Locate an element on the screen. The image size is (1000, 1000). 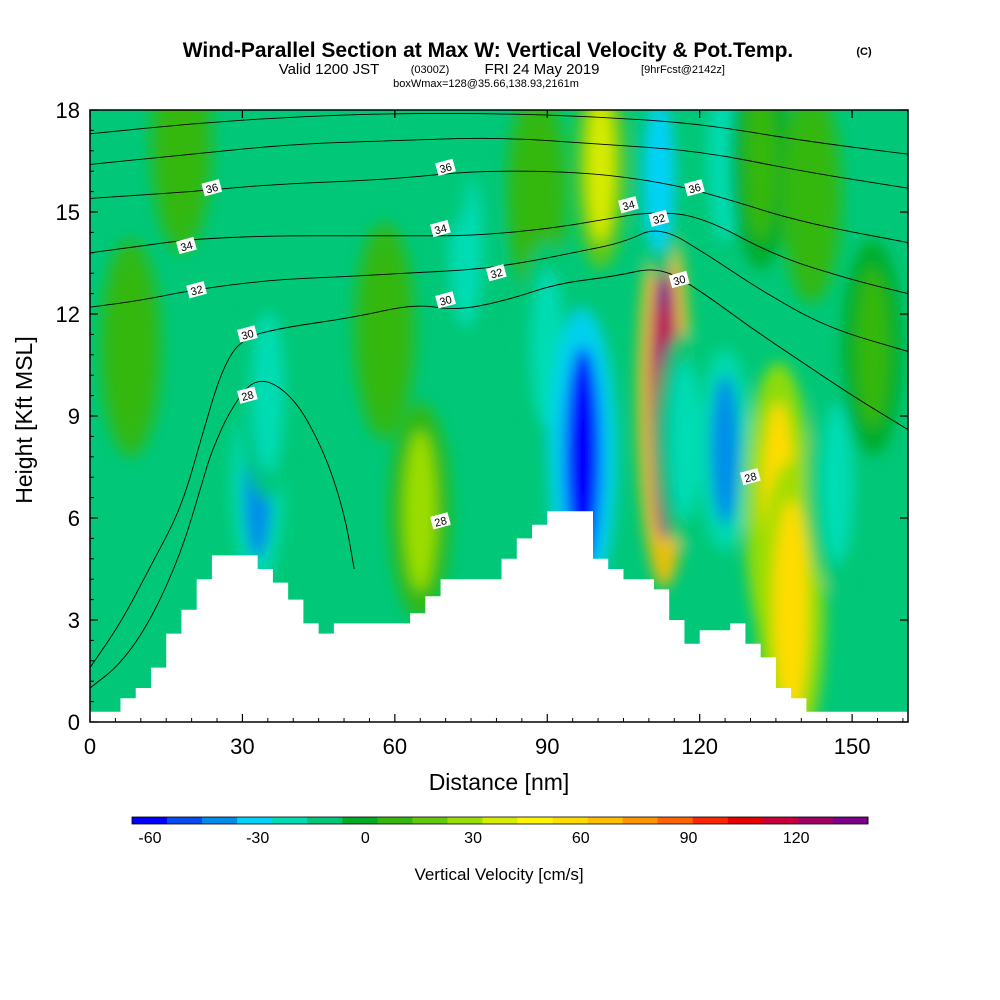
y-tick-label: 6 is located at coordinates (74, 518).